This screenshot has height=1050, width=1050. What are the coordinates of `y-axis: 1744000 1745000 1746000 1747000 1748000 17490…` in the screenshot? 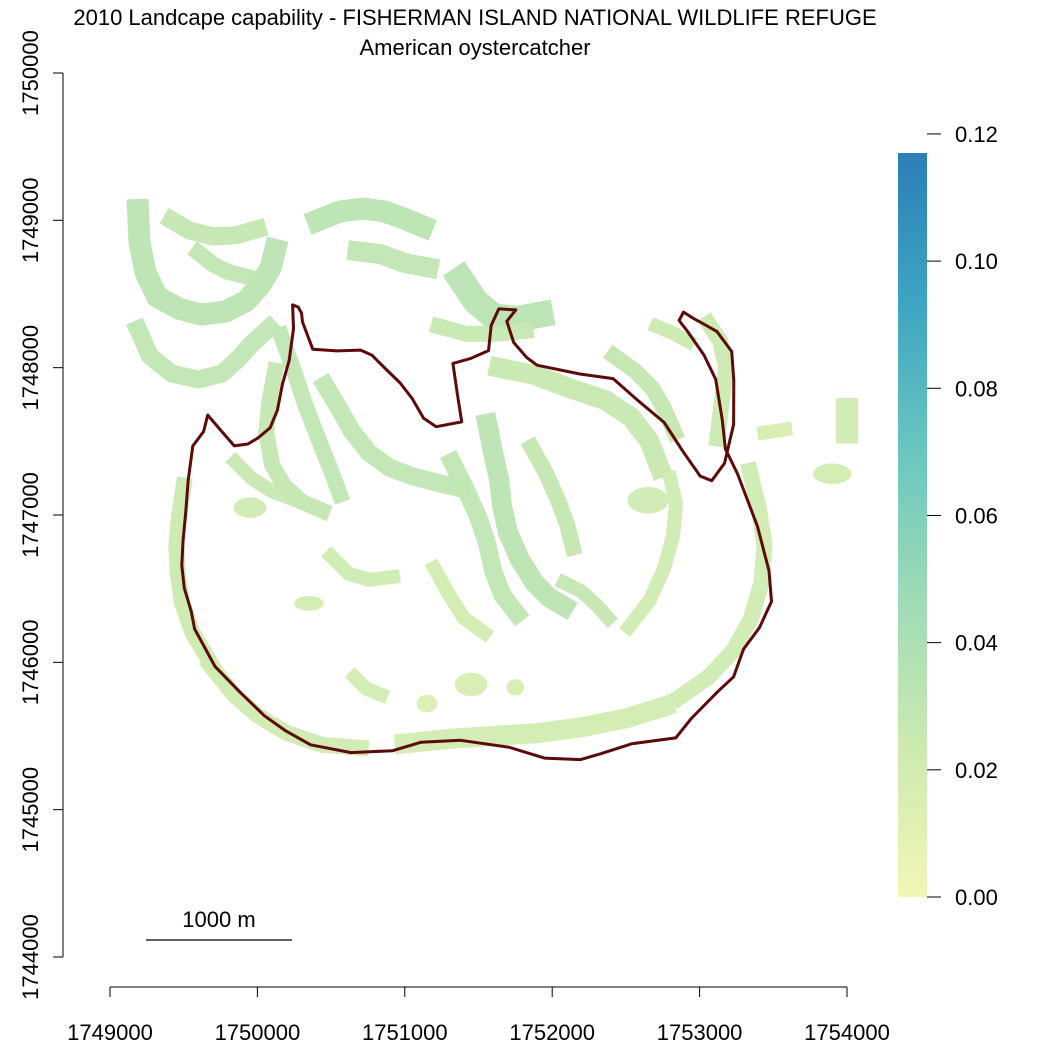 It's located at (41, 515).